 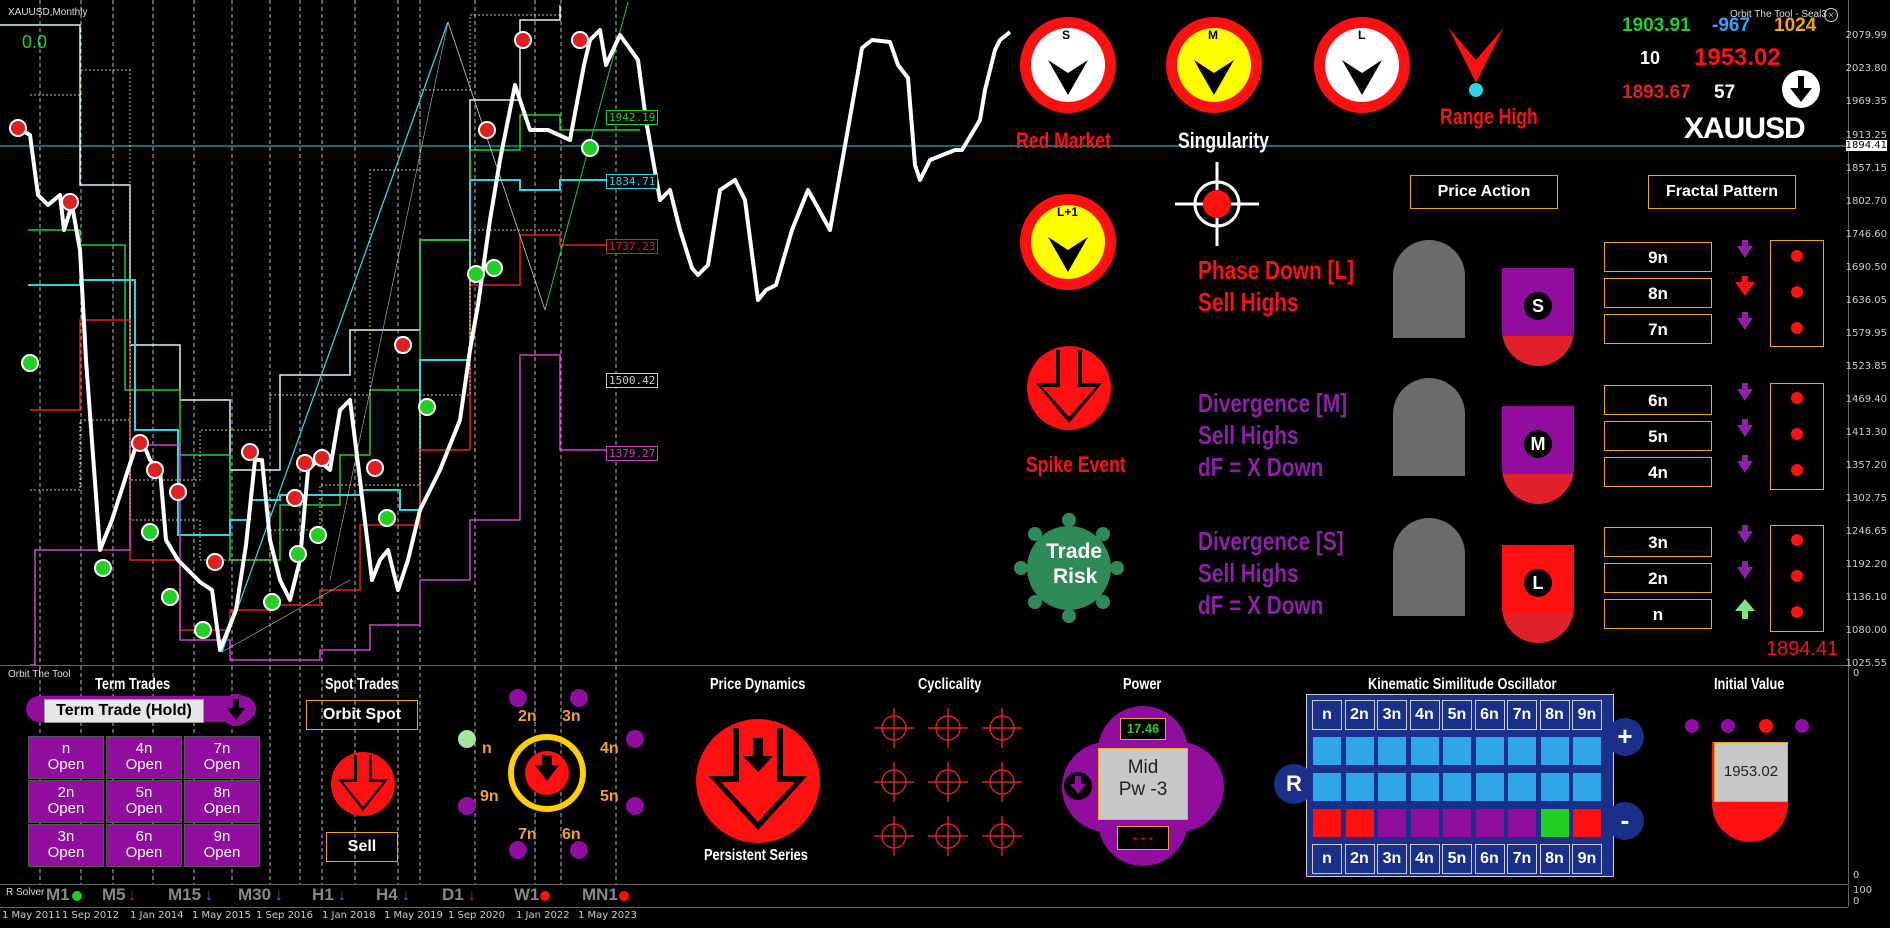 What do you see at coordinates (285, 915) in the screenshot?
I see `time-tick: 1 Sep 2016` at bounding box center [285, 915].